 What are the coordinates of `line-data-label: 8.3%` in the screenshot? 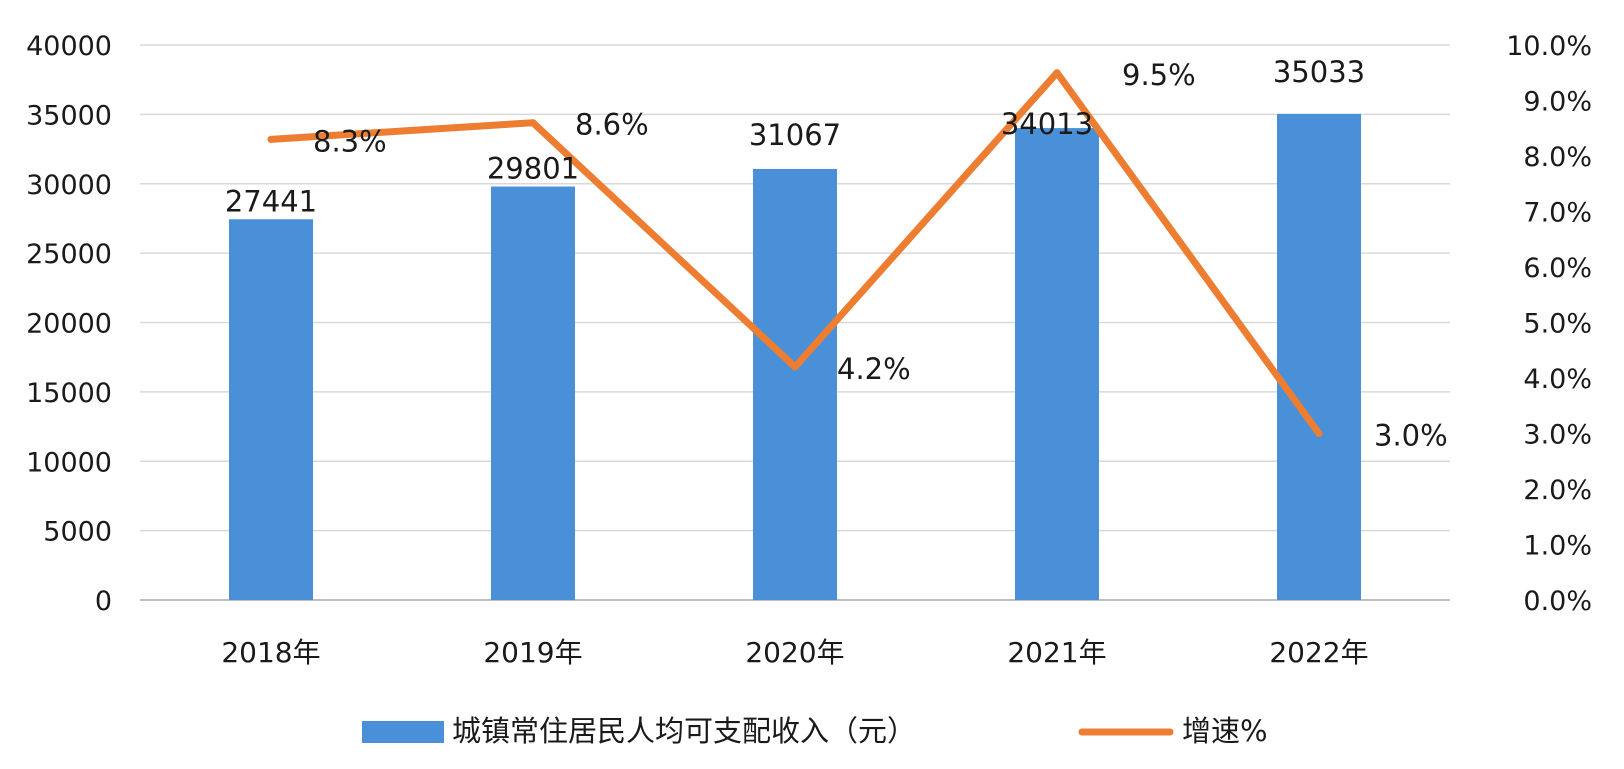 It's located at (350, 141).